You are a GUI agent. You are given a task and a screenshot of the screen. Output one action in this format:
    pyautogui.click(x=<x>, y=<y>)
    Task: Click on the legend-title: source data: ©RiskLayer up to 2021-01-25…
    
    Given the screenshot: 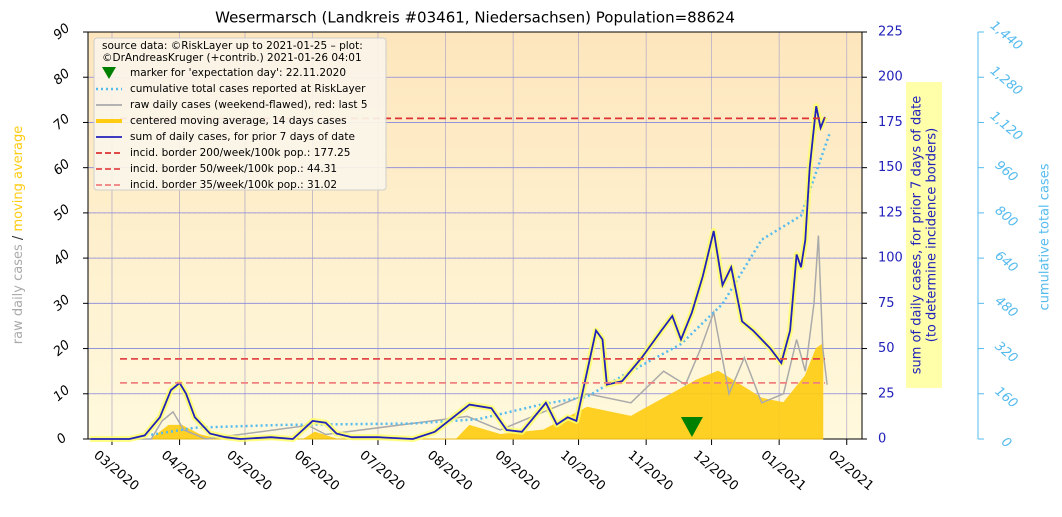 What is the action you would take?
    pyautogui.click(x=232, y=46)
    